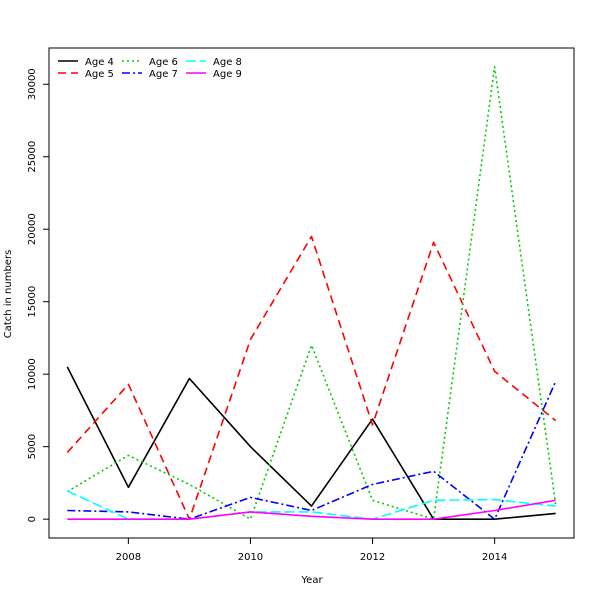 The image size is (600, 600). I want to click on y-tick-label: 0, so click(32, 519).